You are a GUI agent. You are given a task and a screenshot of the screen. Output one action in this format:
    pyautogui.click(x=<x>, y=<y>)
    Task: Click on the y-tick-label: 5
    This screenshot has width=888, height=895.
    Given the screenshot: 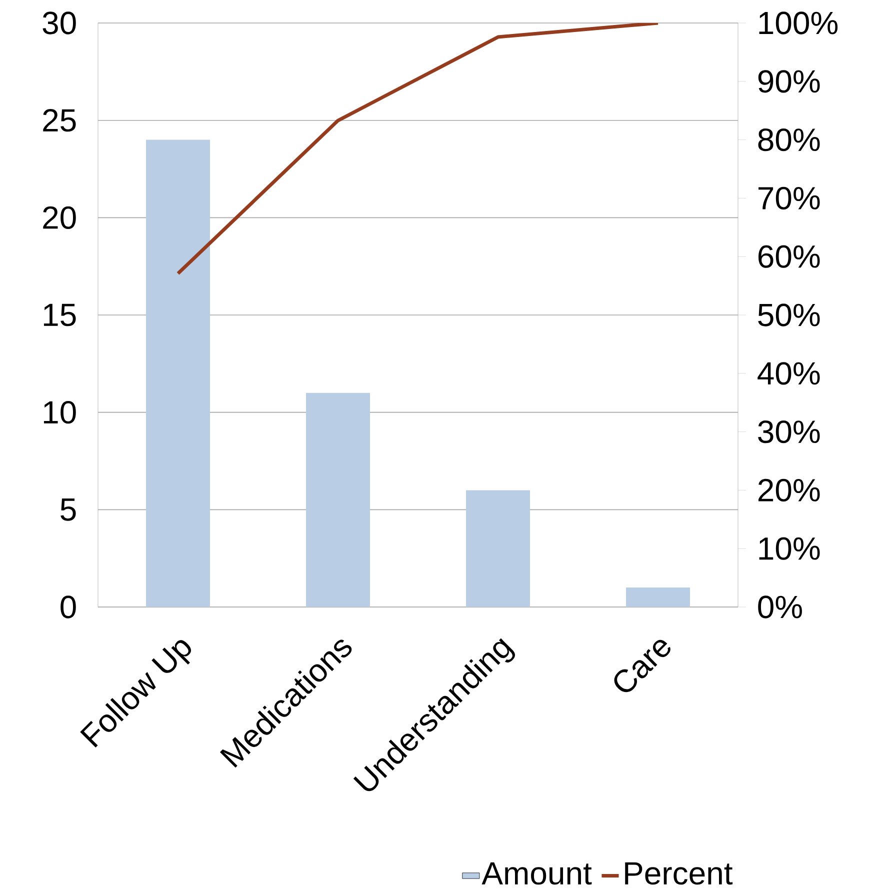 What is the action you would take?
    pyautogui.click(x=68, y=509)
    